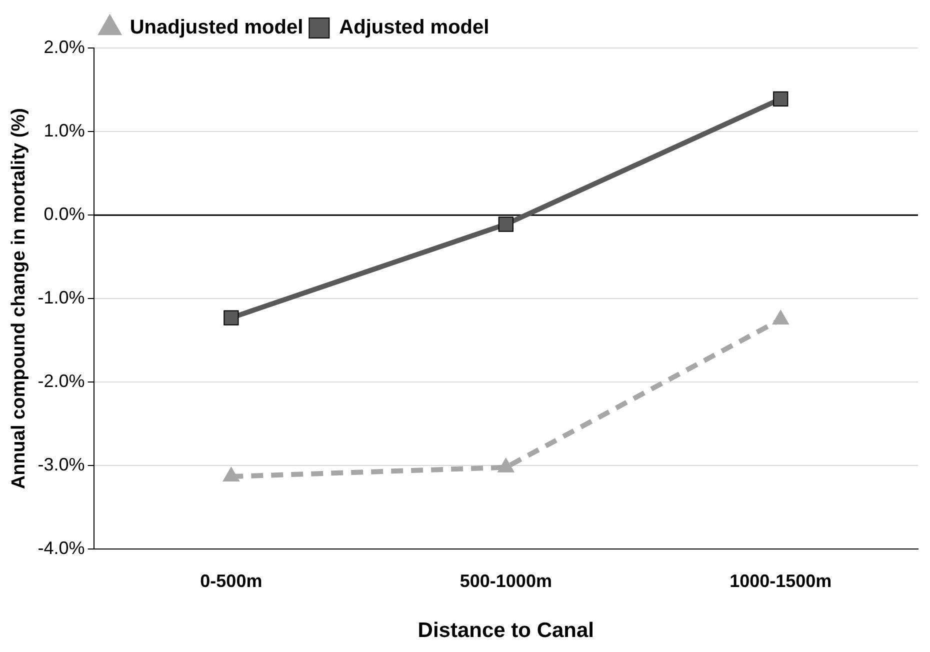 Image resolution: width=930 pixels, height=652 pixels. What do you see at coordinates (231, 580) in the screenshot?
I see `x-tick-label: 0-500m` at bounding box center [231, 580].